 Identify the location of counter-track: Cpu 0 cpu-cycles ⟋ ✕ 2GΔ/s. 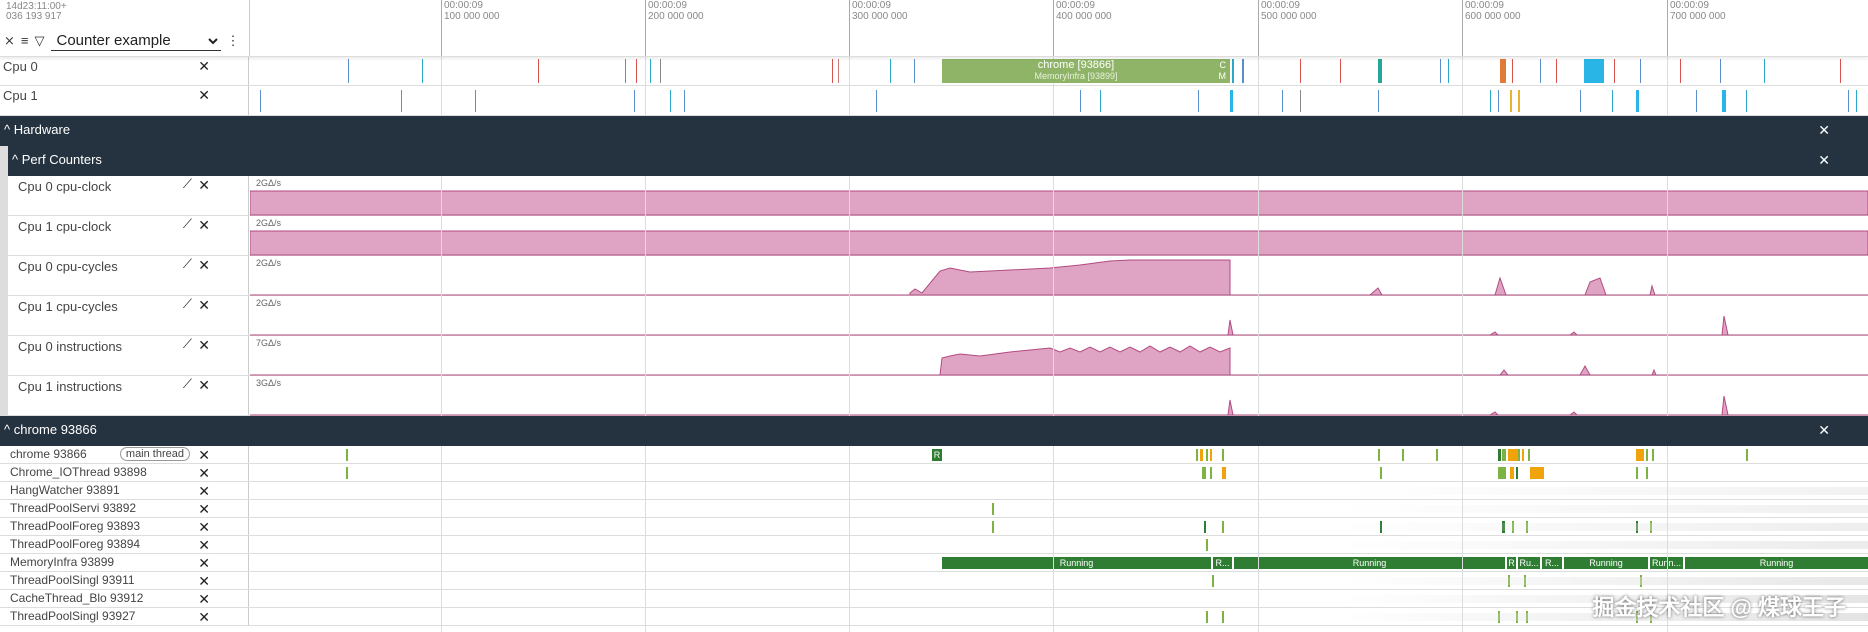
(934, 276).